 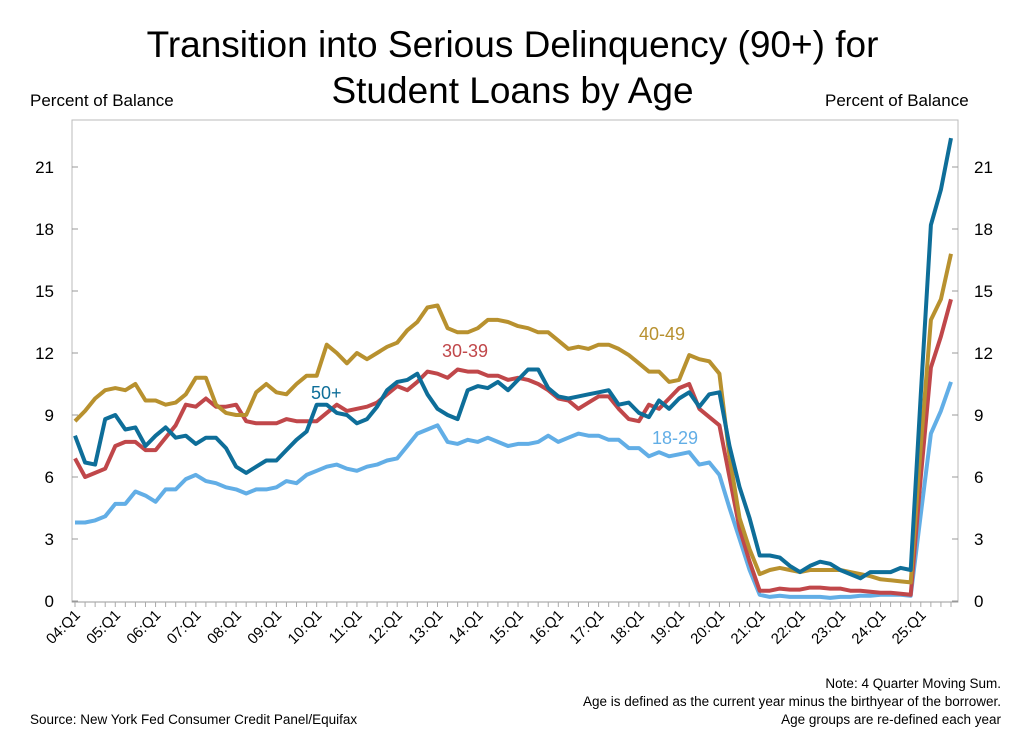 I want to click on right-axis-label: Percent of Balance, so click(x=897, y=100).